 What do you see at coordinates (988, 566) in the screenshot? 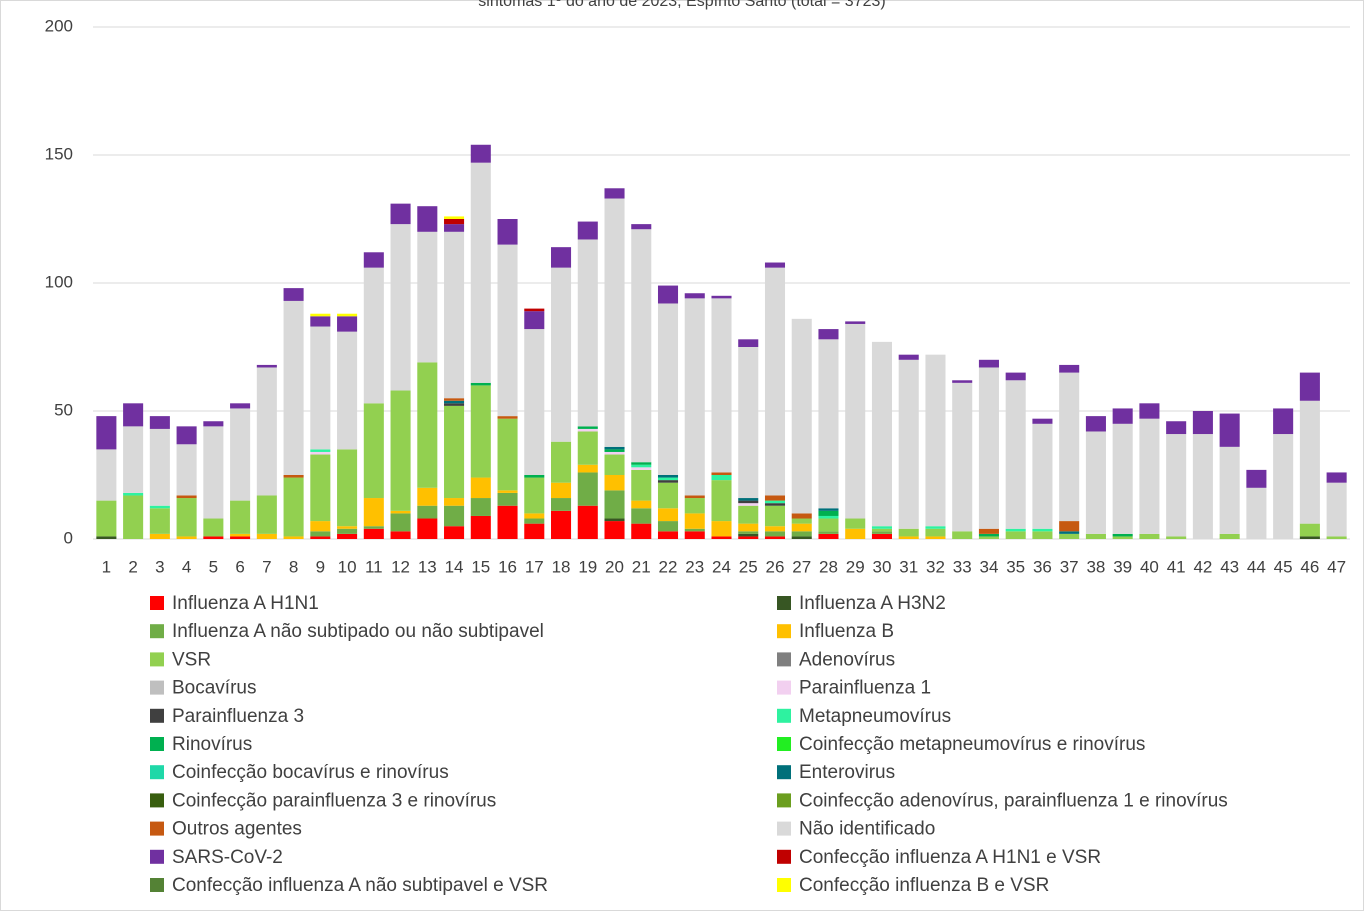
I see `x-tick-label: 34` at bounding box center [988, 566].